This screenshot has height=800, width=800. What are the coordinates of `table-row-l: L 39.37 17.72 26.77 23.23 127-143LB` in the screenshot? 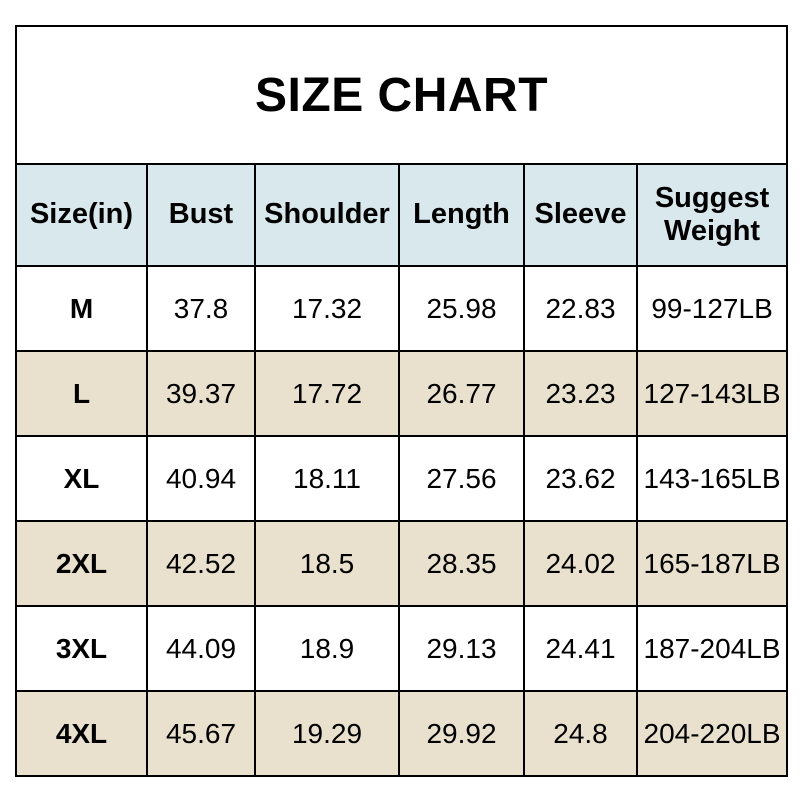 It's located at (402, 393).